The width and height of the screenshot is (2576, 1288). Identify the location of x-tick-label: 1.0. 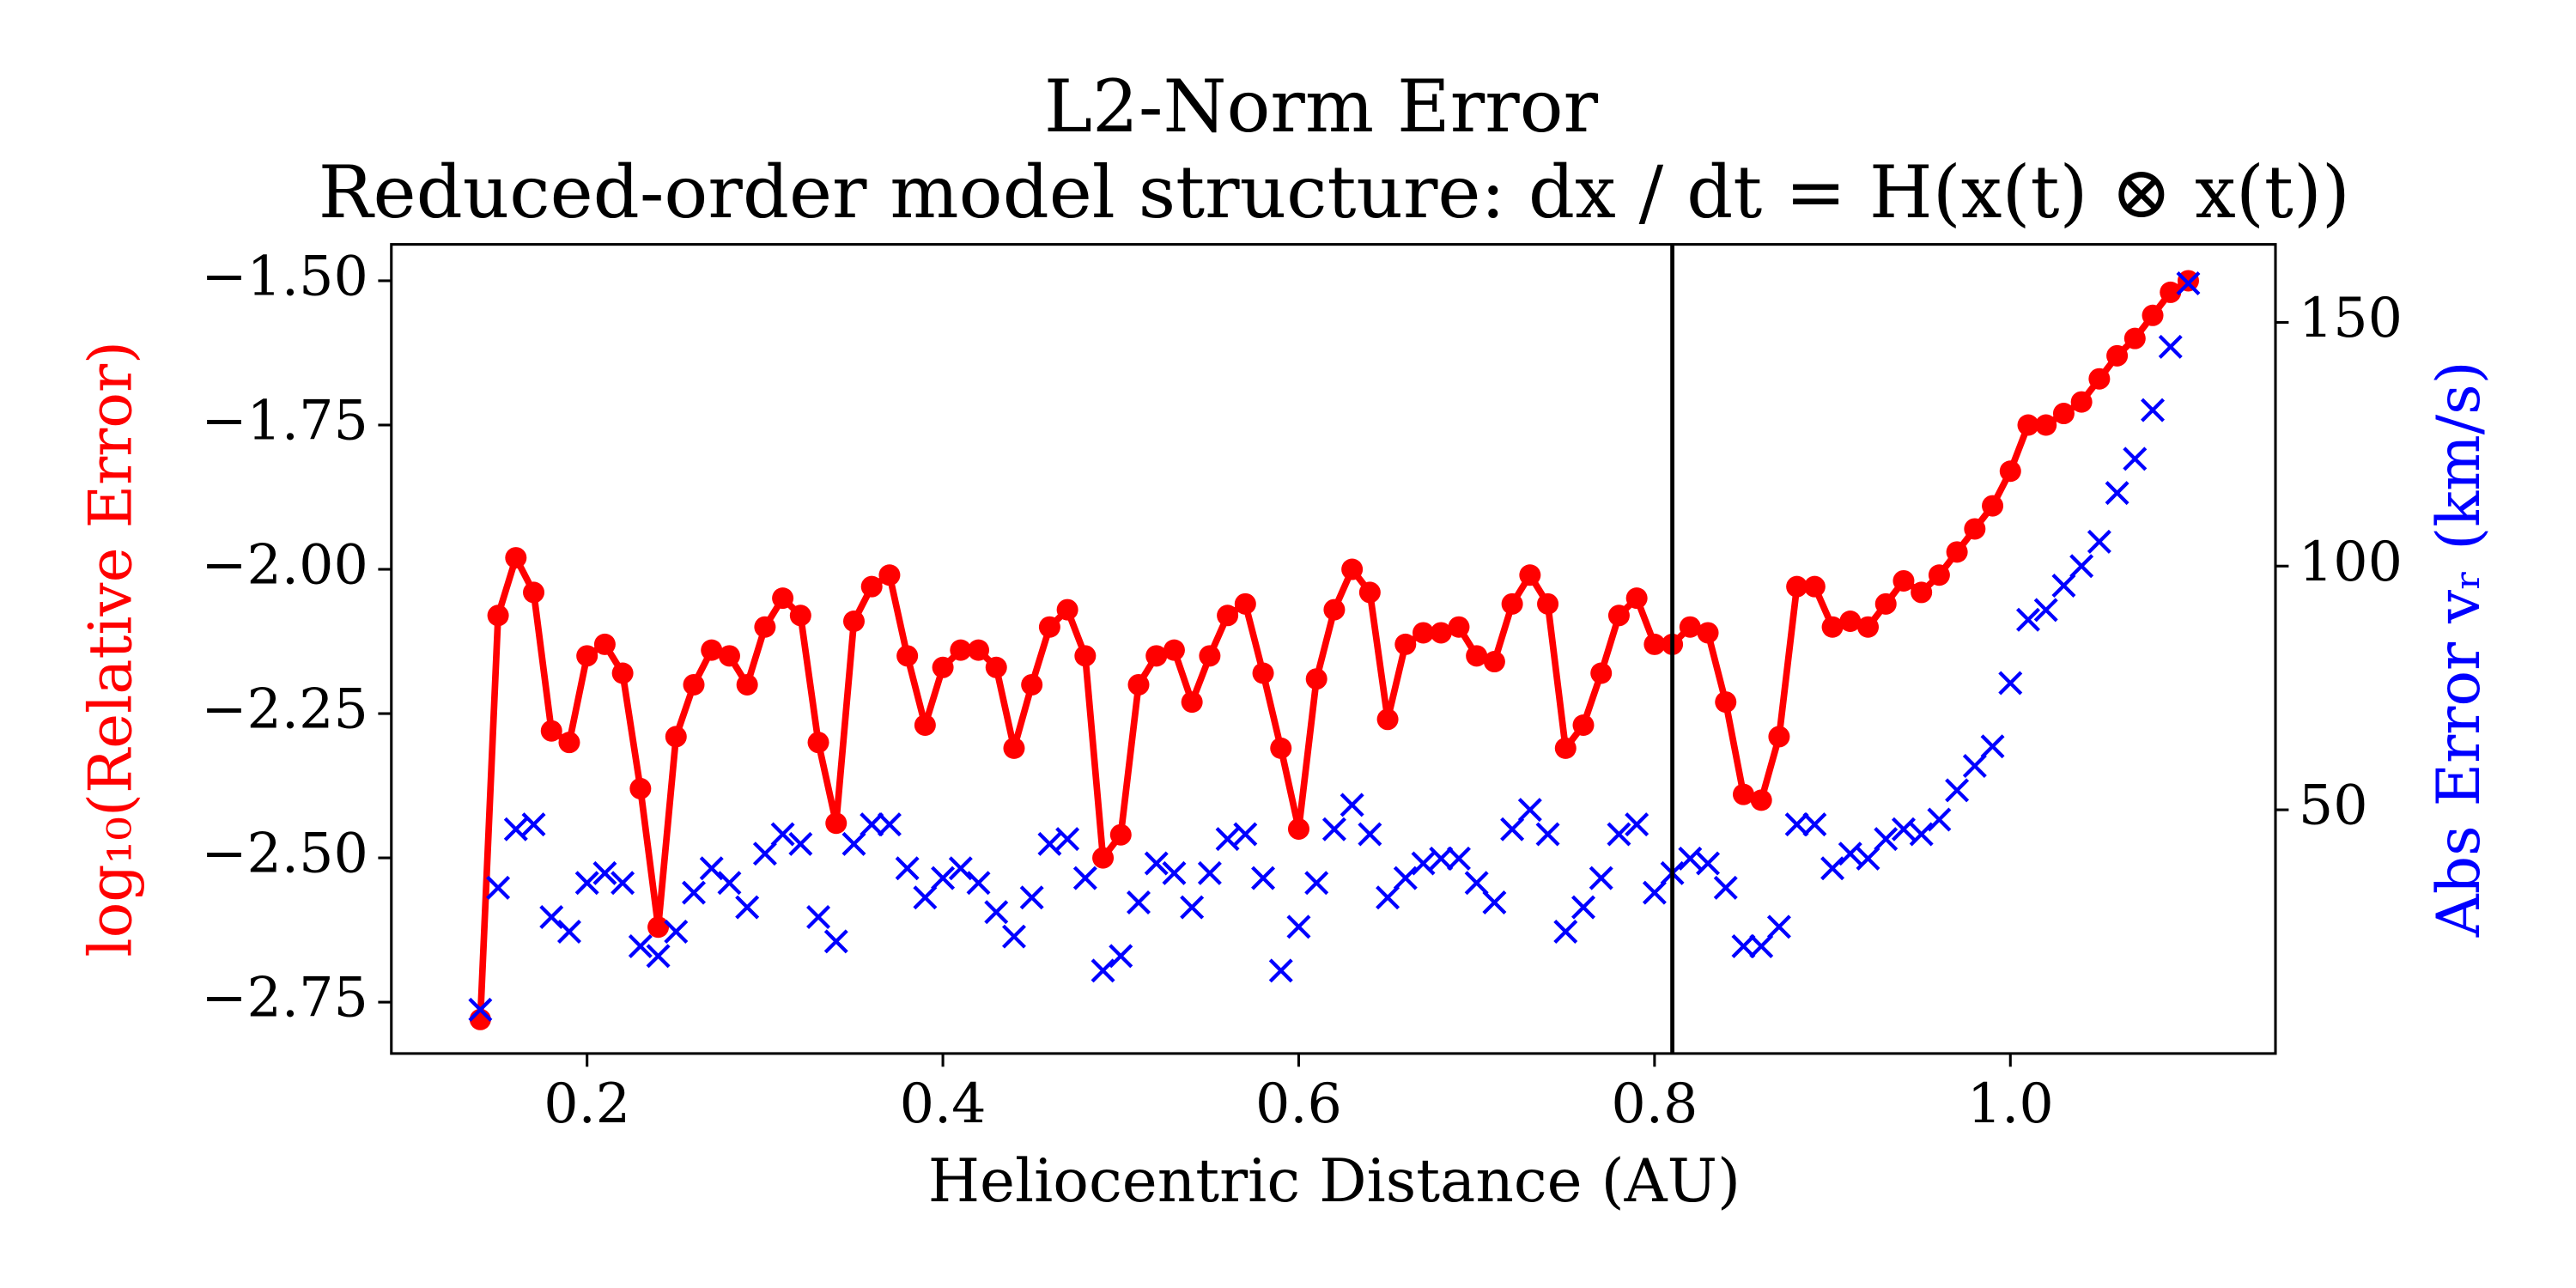
(2011, 1103).